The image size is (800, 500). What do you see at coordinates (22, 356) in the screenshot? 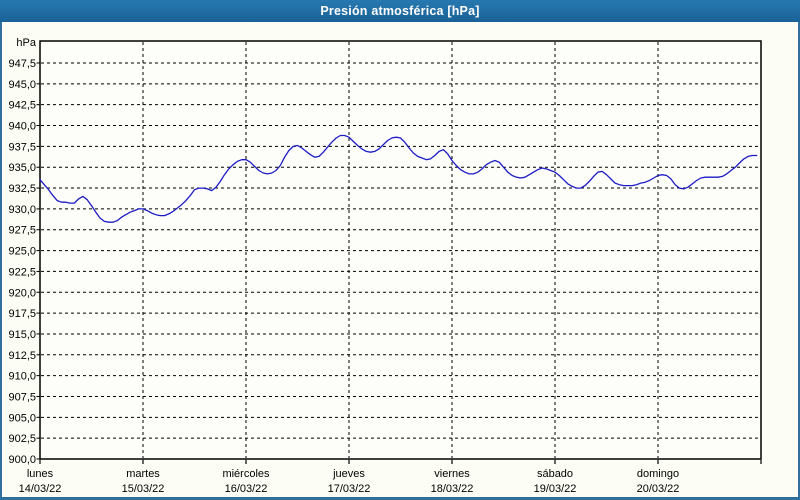
I see `y-tick-label: 912,5` at bounding box center [22, 356].